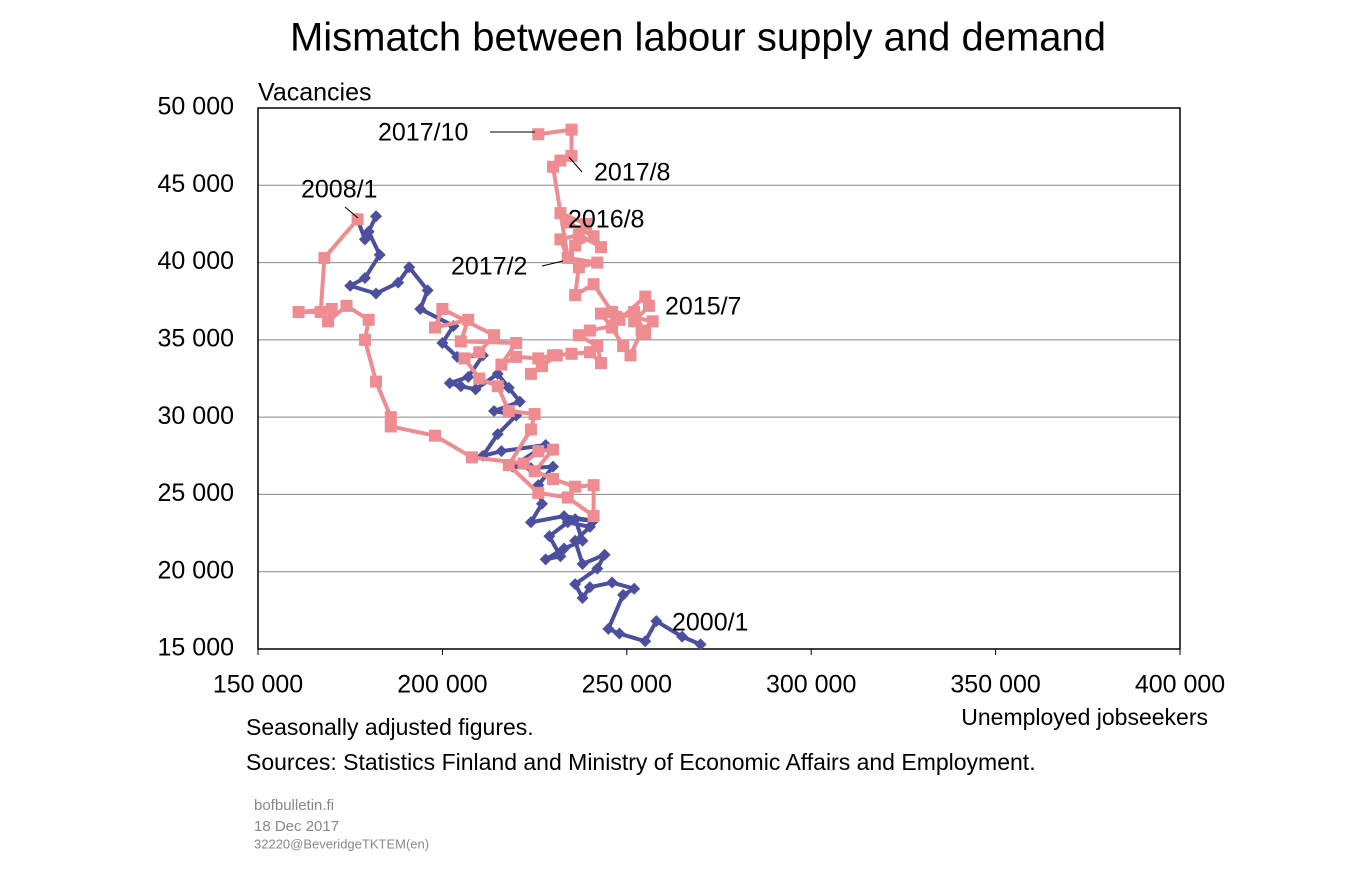 This screenshot has width=1348, height=880. Describe the element at coordinates (995, 685) in the screenshot. I see `x-tick-label: 350 000` at that location.